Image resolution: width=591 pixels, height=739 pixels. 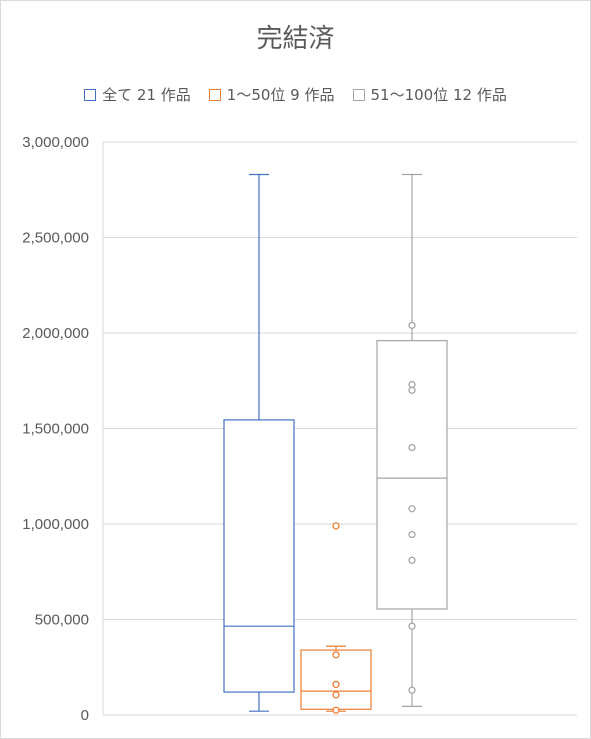 I want to click on y-tick-label: 3,000,000, so click(x=55, y=142).